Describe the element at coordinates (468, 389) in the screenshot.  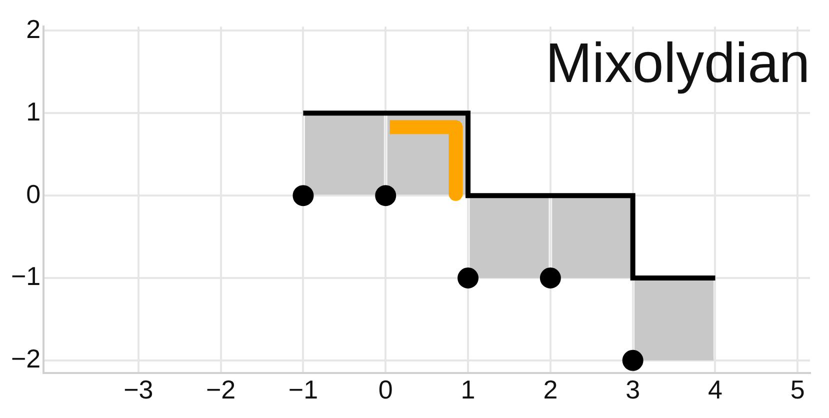
I see `x-tick-label: 1` at that location.